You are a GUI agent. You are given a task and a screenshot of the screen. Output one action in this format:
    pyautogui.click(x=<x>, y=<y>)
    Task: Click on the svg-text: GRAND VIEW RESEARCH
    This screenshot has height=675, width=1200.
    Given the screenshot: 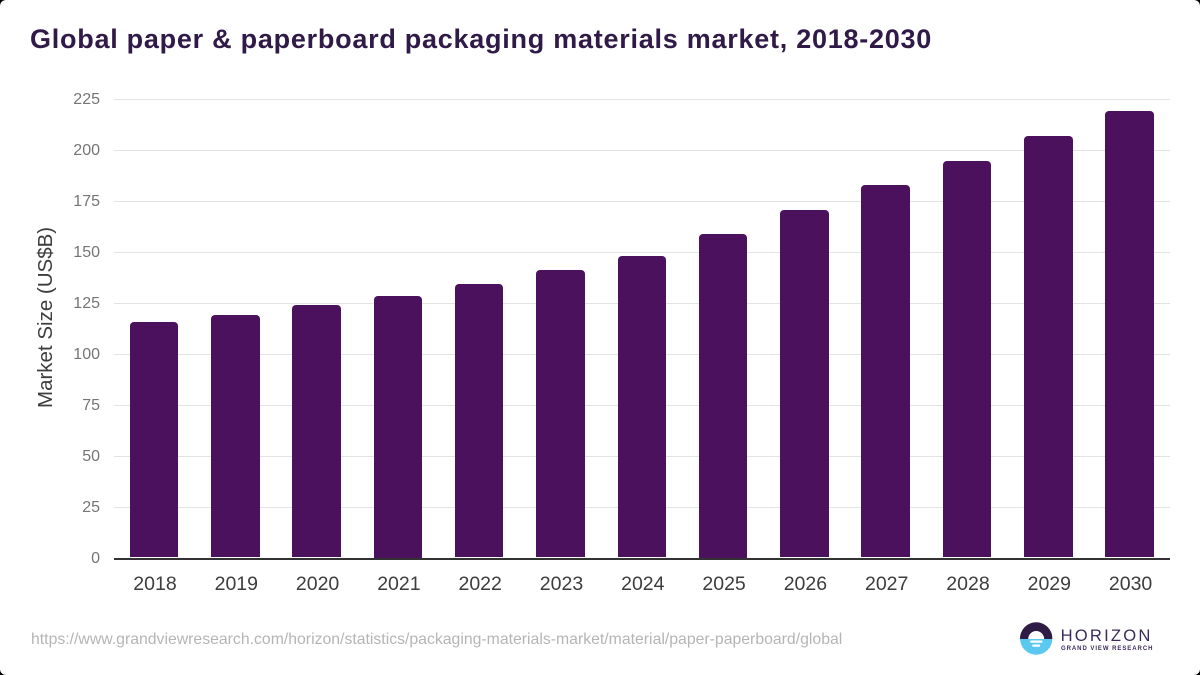 What is the action you would take?
    pyautogui.click(x=1107, y=649)
    